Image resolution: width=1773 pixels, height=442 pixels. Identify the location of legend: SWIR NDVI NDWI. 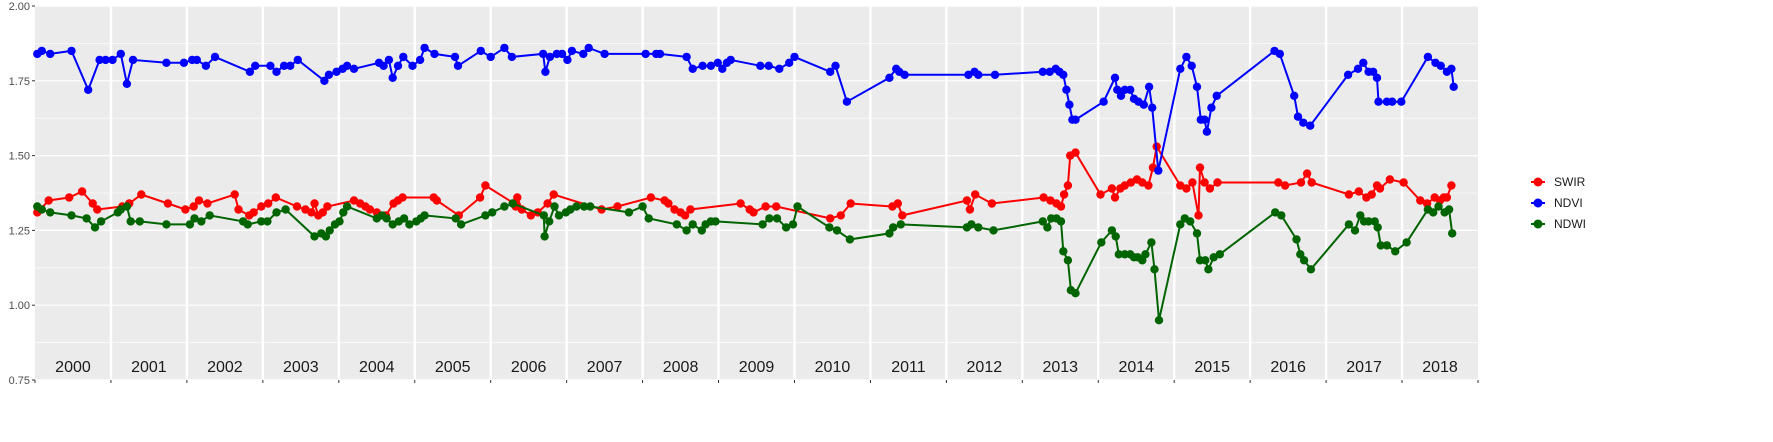
(1558, 203).